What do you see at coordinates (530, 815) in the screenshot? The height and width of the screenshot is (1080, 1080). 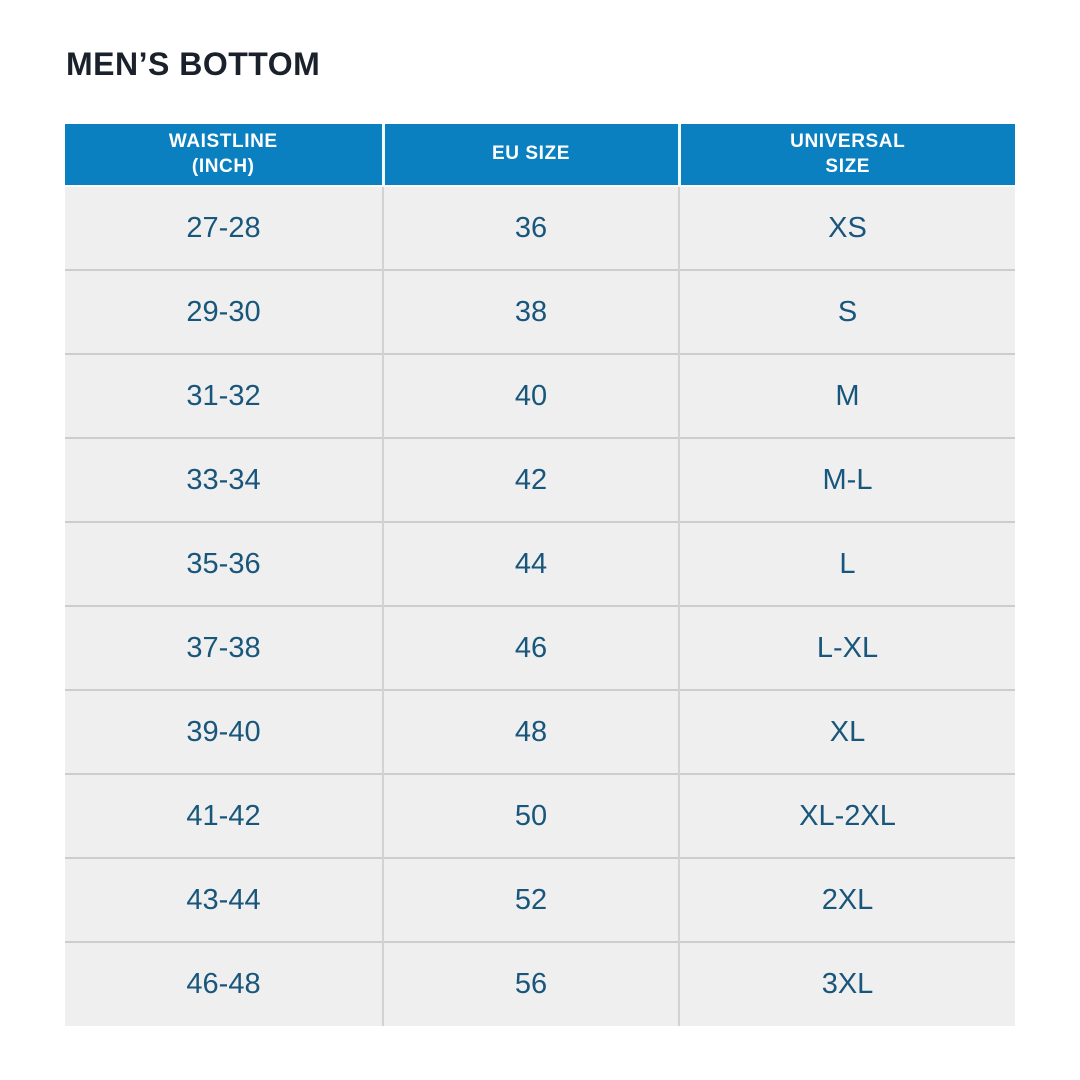 I see `eu-size-cell: 50` at bounding box center [530, 815].